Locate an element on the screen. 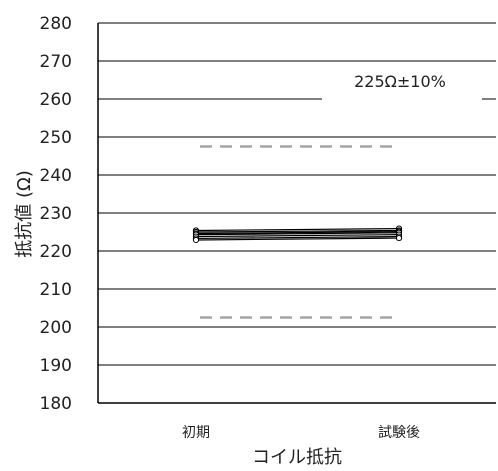 The height and width of the screenshot is (471, 498). series-3-line is located at coordinates (297, 233).